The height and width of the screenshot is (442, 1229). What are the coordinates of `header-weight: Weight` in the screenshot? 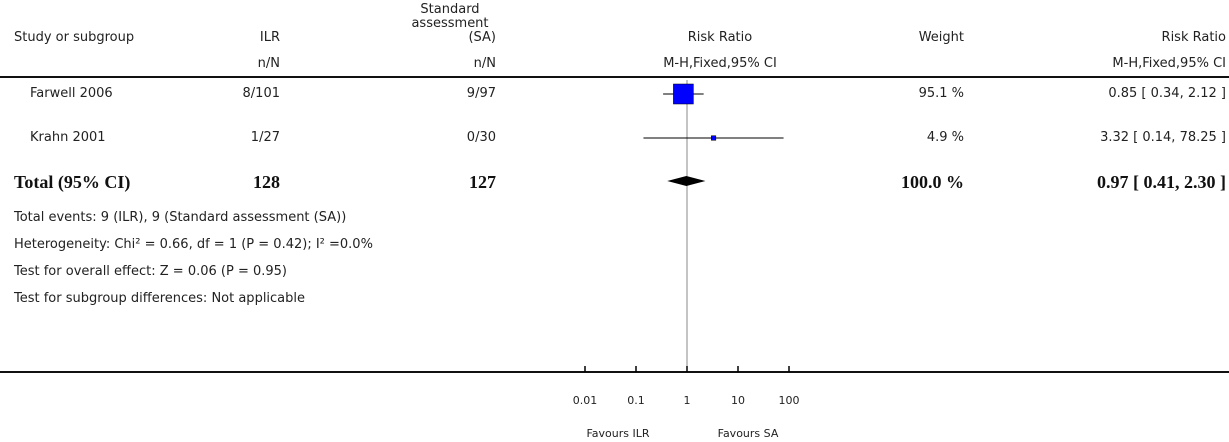 It's located at (941, 37).